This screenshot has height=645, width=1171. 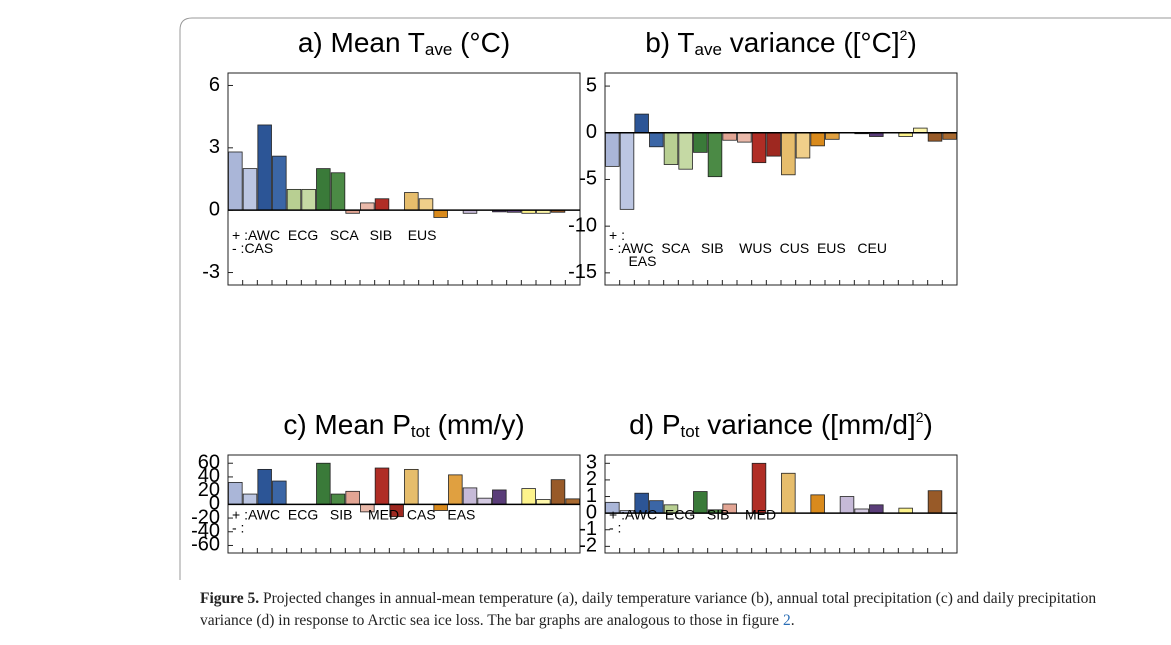 What do you see at coordinates (591, 479) in the screenshot?
I see `y-tick-label: 2` at bounding box center [591, 479].